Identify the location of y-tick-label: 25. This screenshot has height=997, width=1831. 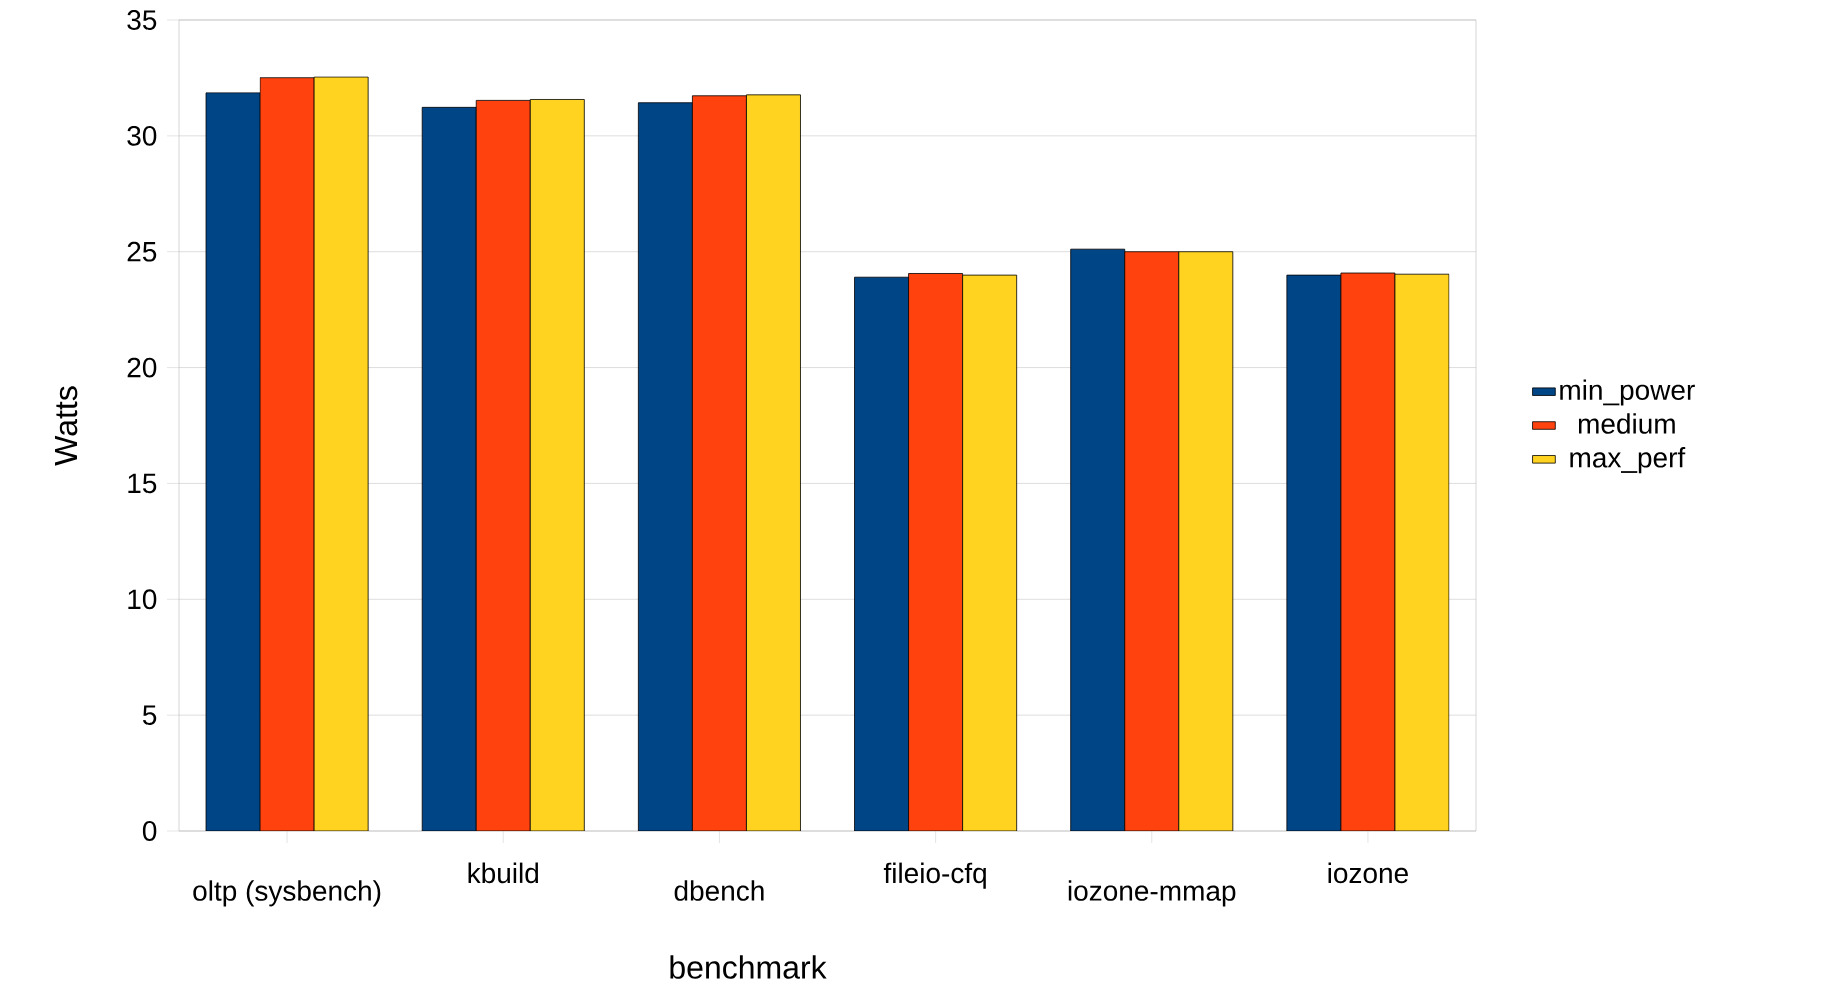
(142, 251).